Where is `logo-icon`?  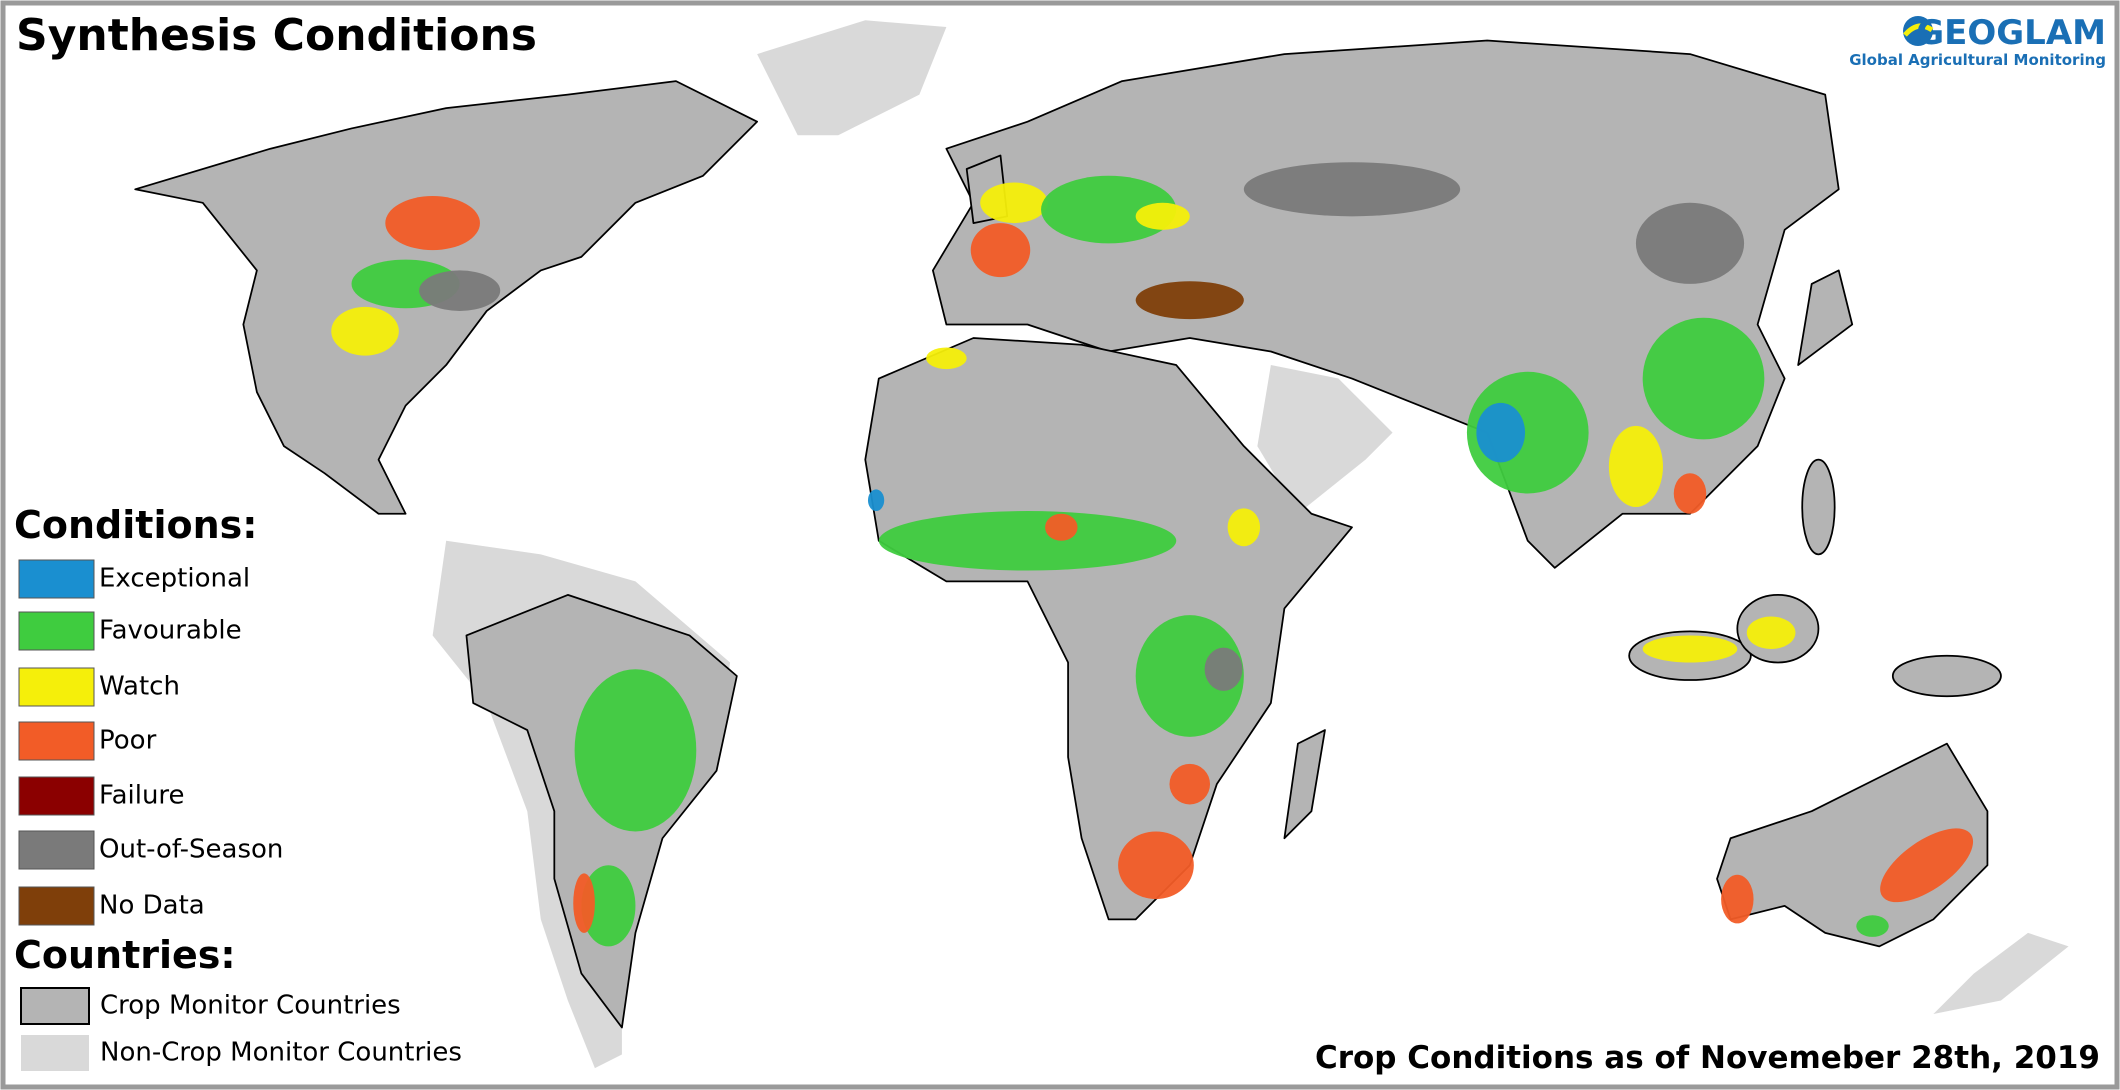
logo-icon is located at coordinates (1918, 31).